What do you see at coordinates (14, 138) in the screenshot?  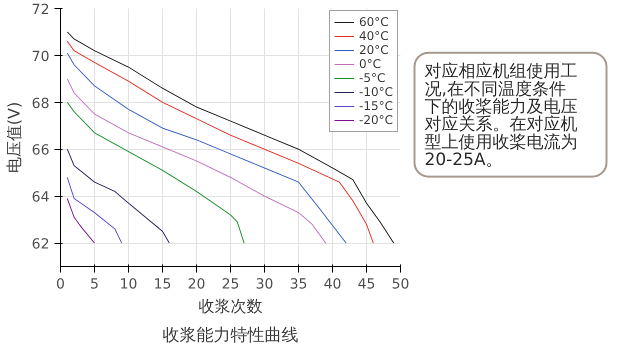 I see `y-axis-title: 电压值(V)` at bounding box center [14, 138].